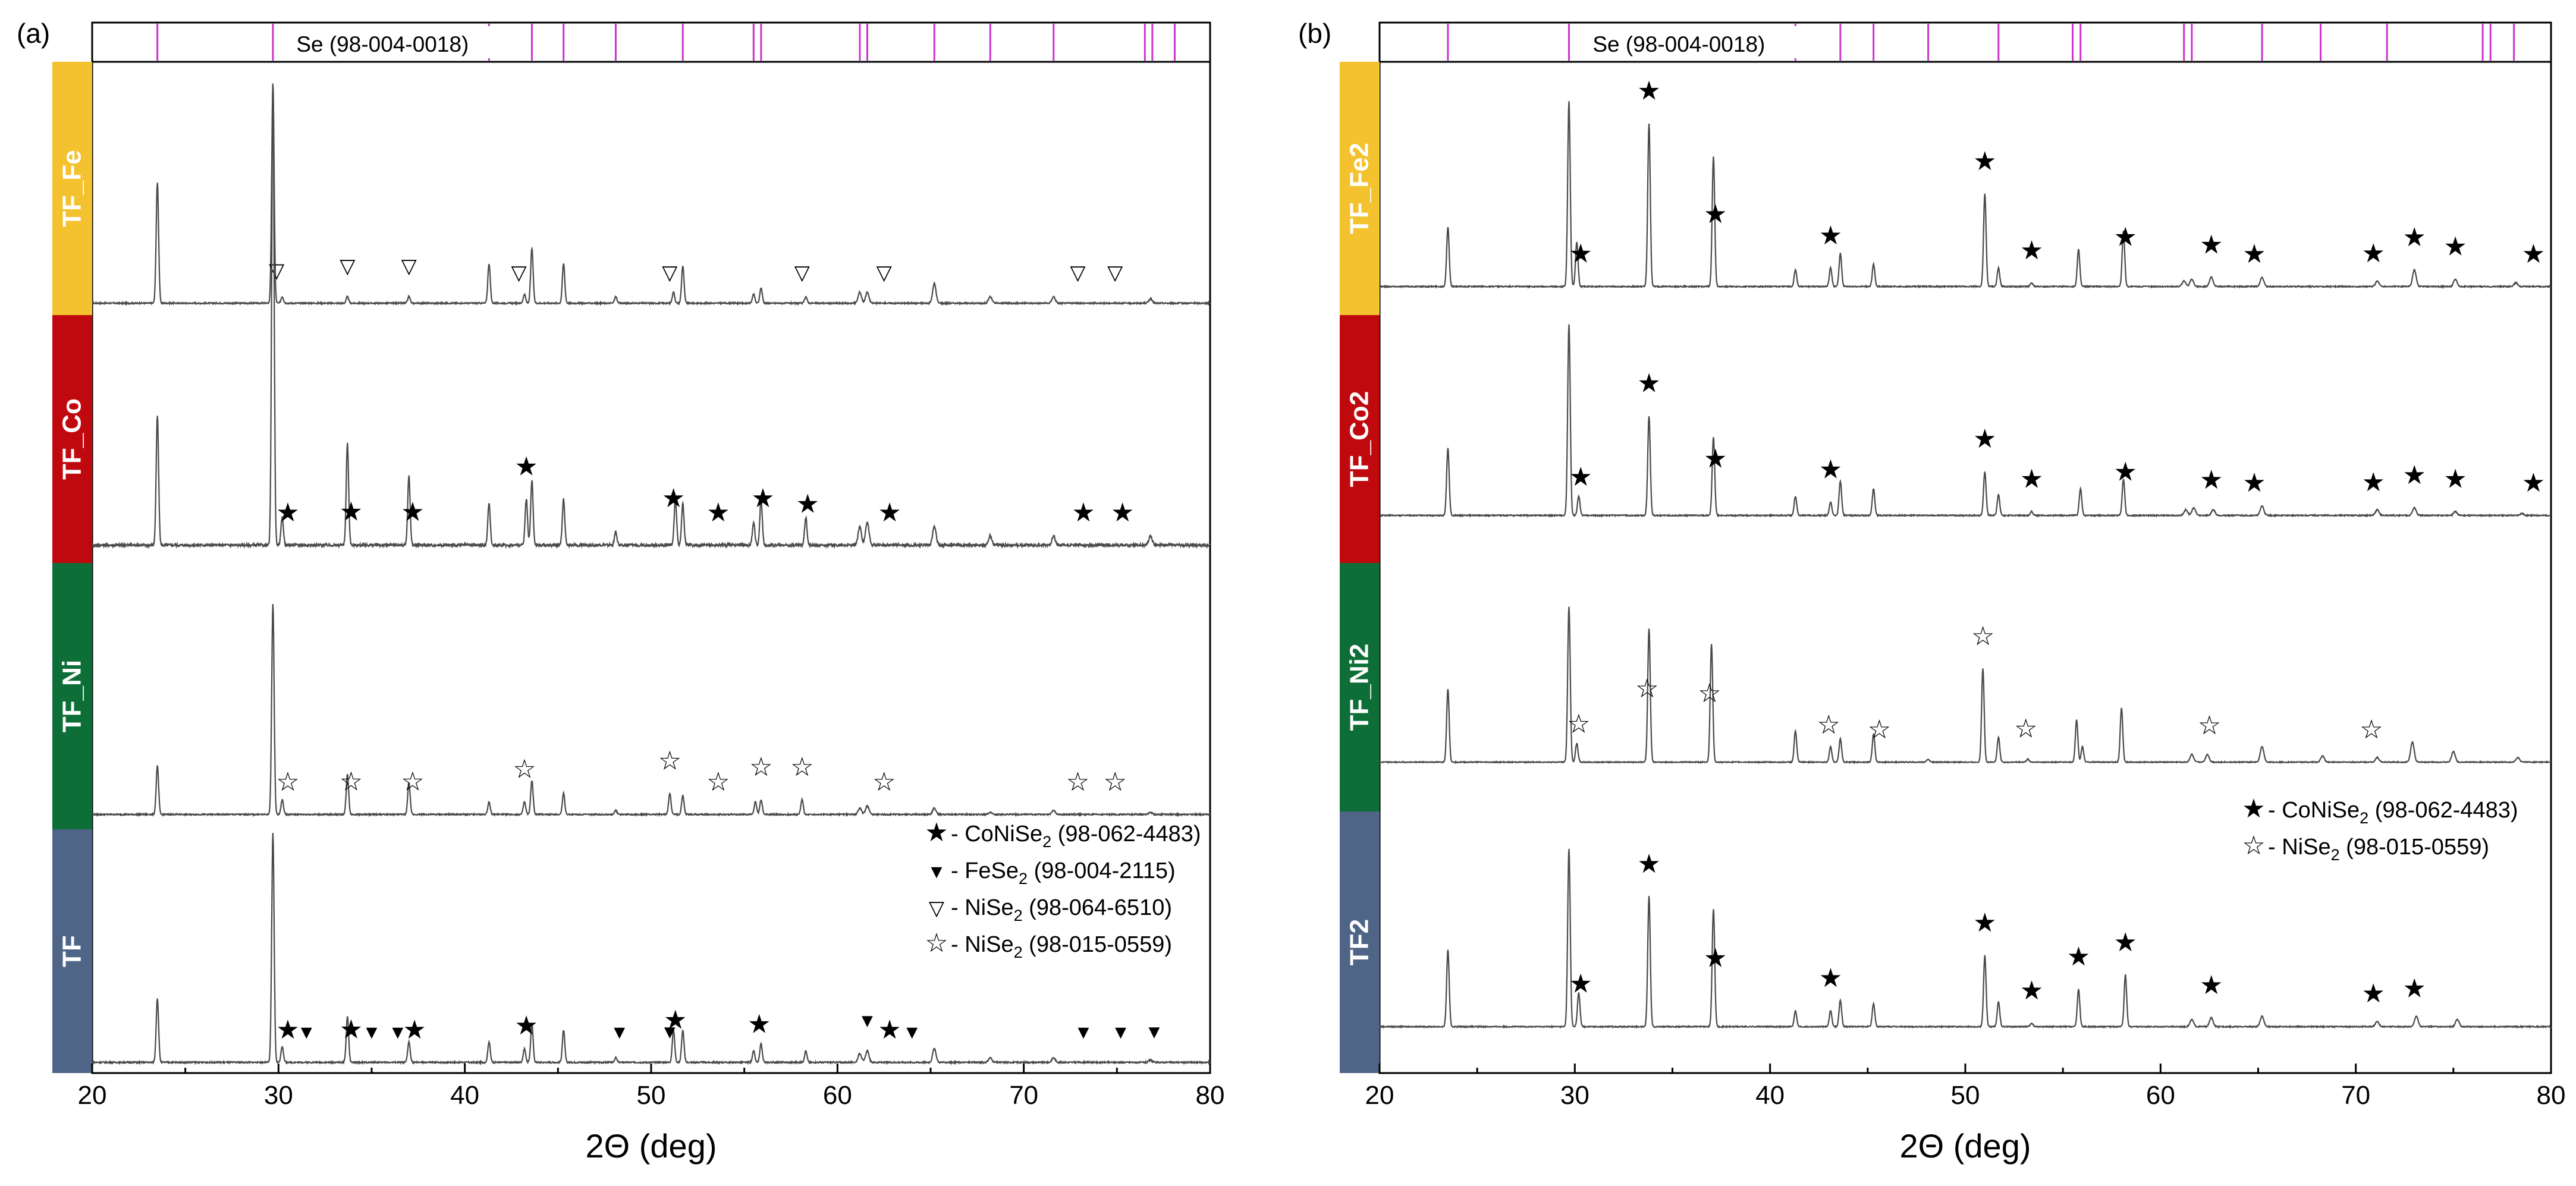 This screenshot has height=1186, width=2576. I want to click on legend-entry: ▼ - FeSe2 (98-004-2115), so click(1051, 873).